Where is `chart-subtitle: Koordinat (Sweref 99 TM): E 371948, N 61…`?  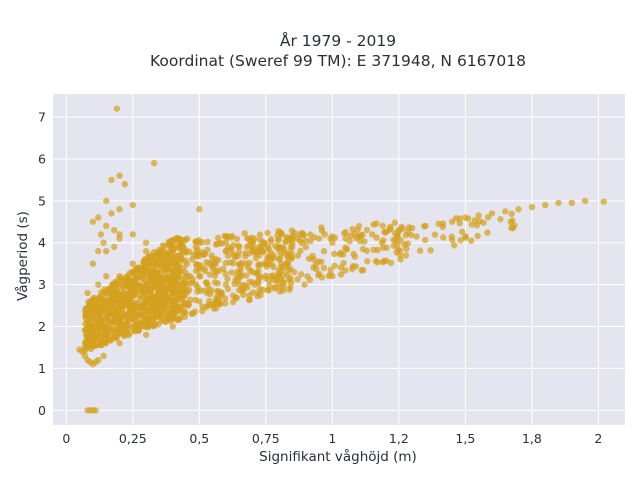 chart-subtitle: Koordinat (Sweref 99 TM): E 371948, N 61… is located at coordinates (338, 61).